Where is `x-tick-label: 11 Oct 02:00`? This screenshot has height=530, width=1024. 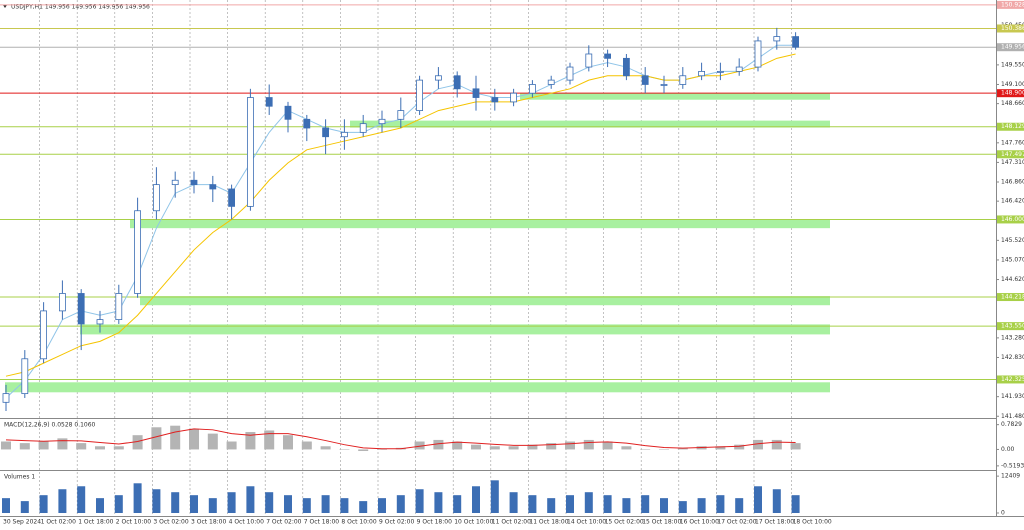 x-tick-label: 11 Oct 02:00 is located at coordinates (511, 522).